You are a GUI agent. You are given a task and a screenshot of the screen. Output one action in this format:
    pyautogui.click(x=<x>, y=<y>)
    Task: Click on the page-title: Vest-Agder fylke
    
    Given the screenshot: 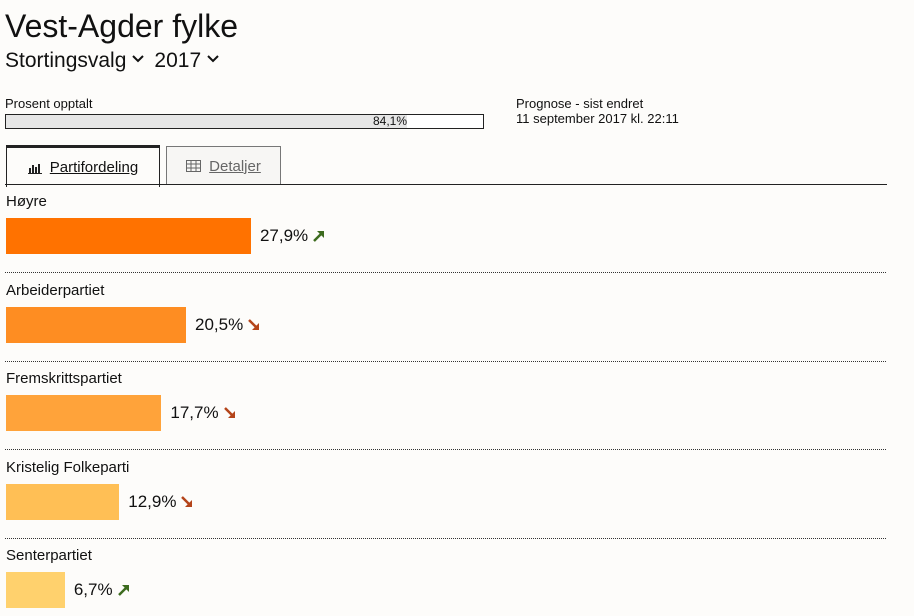 What is the action you would take?
    pyautogui.click(x=121, y=26)
    